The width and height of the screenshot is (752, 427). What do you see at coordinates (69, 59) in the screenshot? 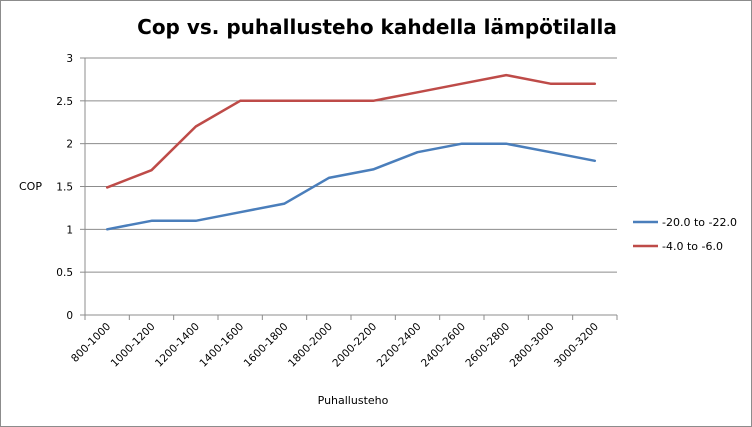
I see `y-tick-label: 3` at bounding box center [69, 59].